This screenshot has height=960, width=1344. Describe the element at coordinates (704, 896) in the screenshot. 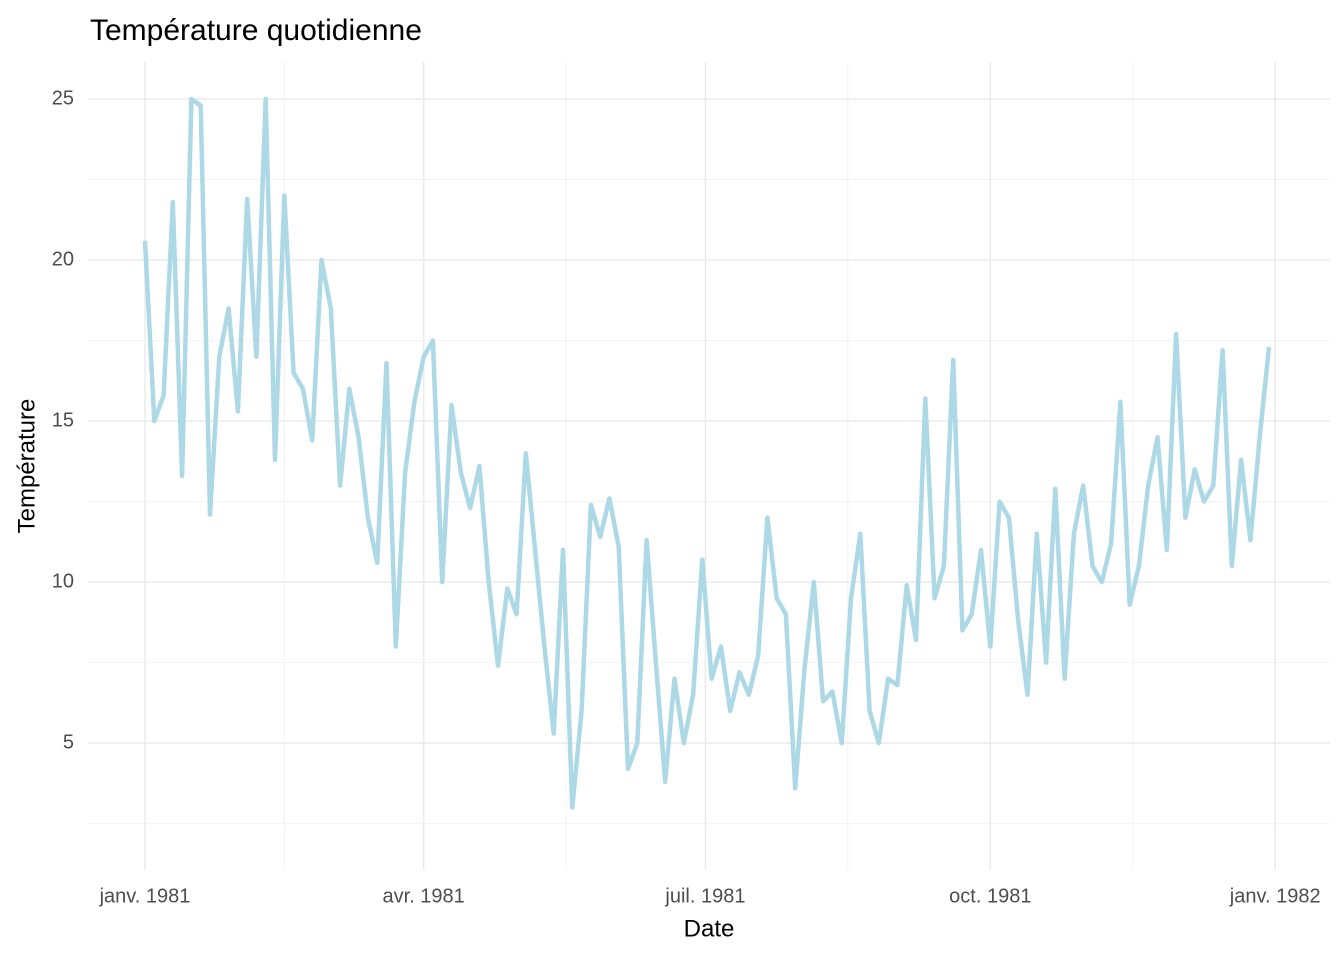

I see `x-tick-label: juil. 1981` at that location.